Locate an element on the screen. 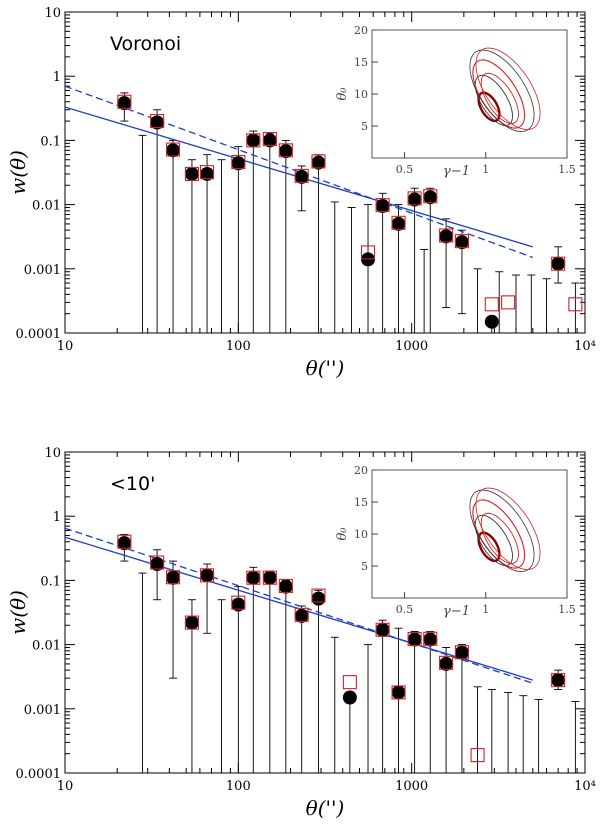  y-tick-label: 0.0001 is located at coordinates (39, 774).